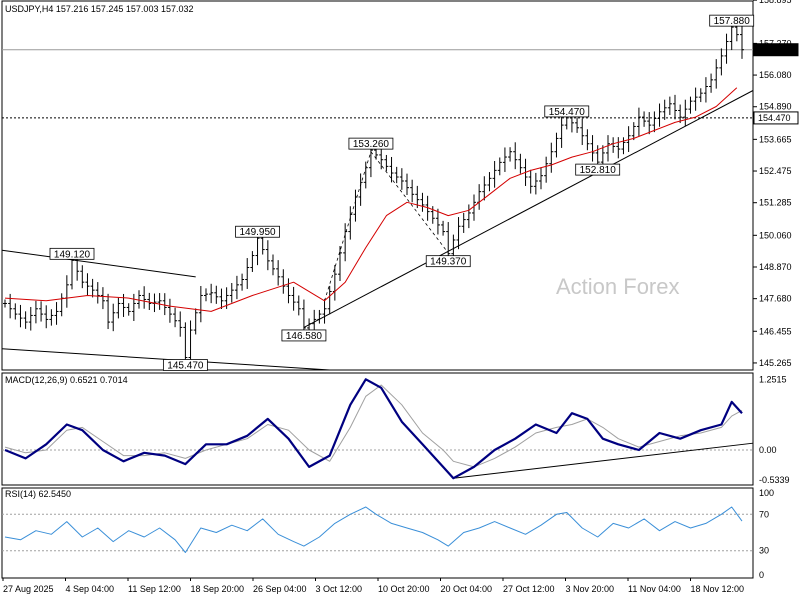 Image resolution: width=800 pixels, height=600 pixels. I want to click on y-tick-label: 145.265, so click(775, 363).